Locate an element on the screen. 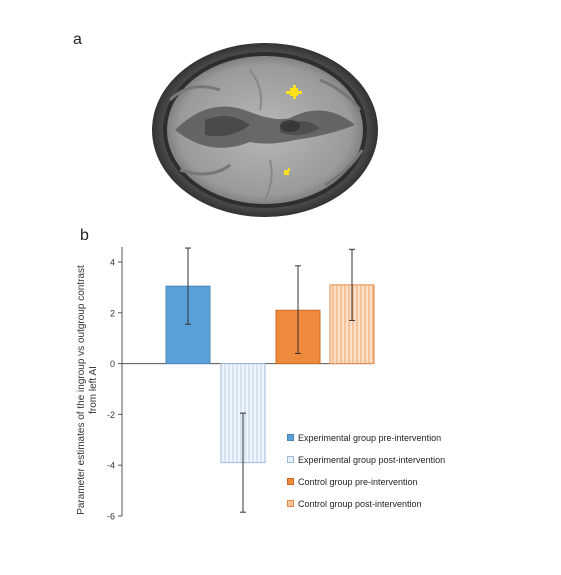 The width and height of the screenshot is (561, 575). legend-item: Control group pre-intervention is located at coordinates (366, 481).